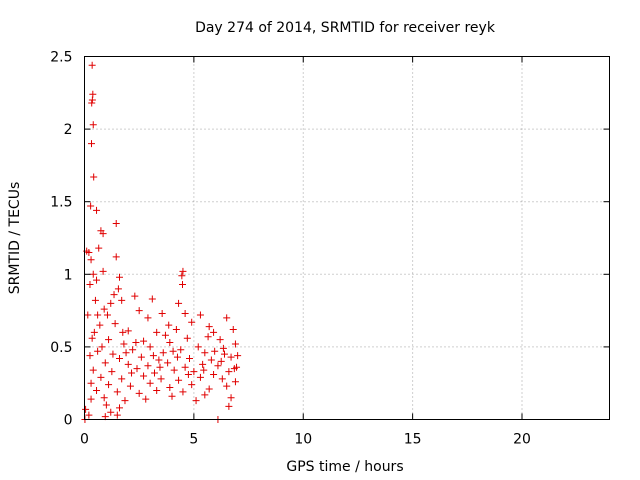  I want to click on y-axis-label: SRMTID / TECUs, so click(15, 238).